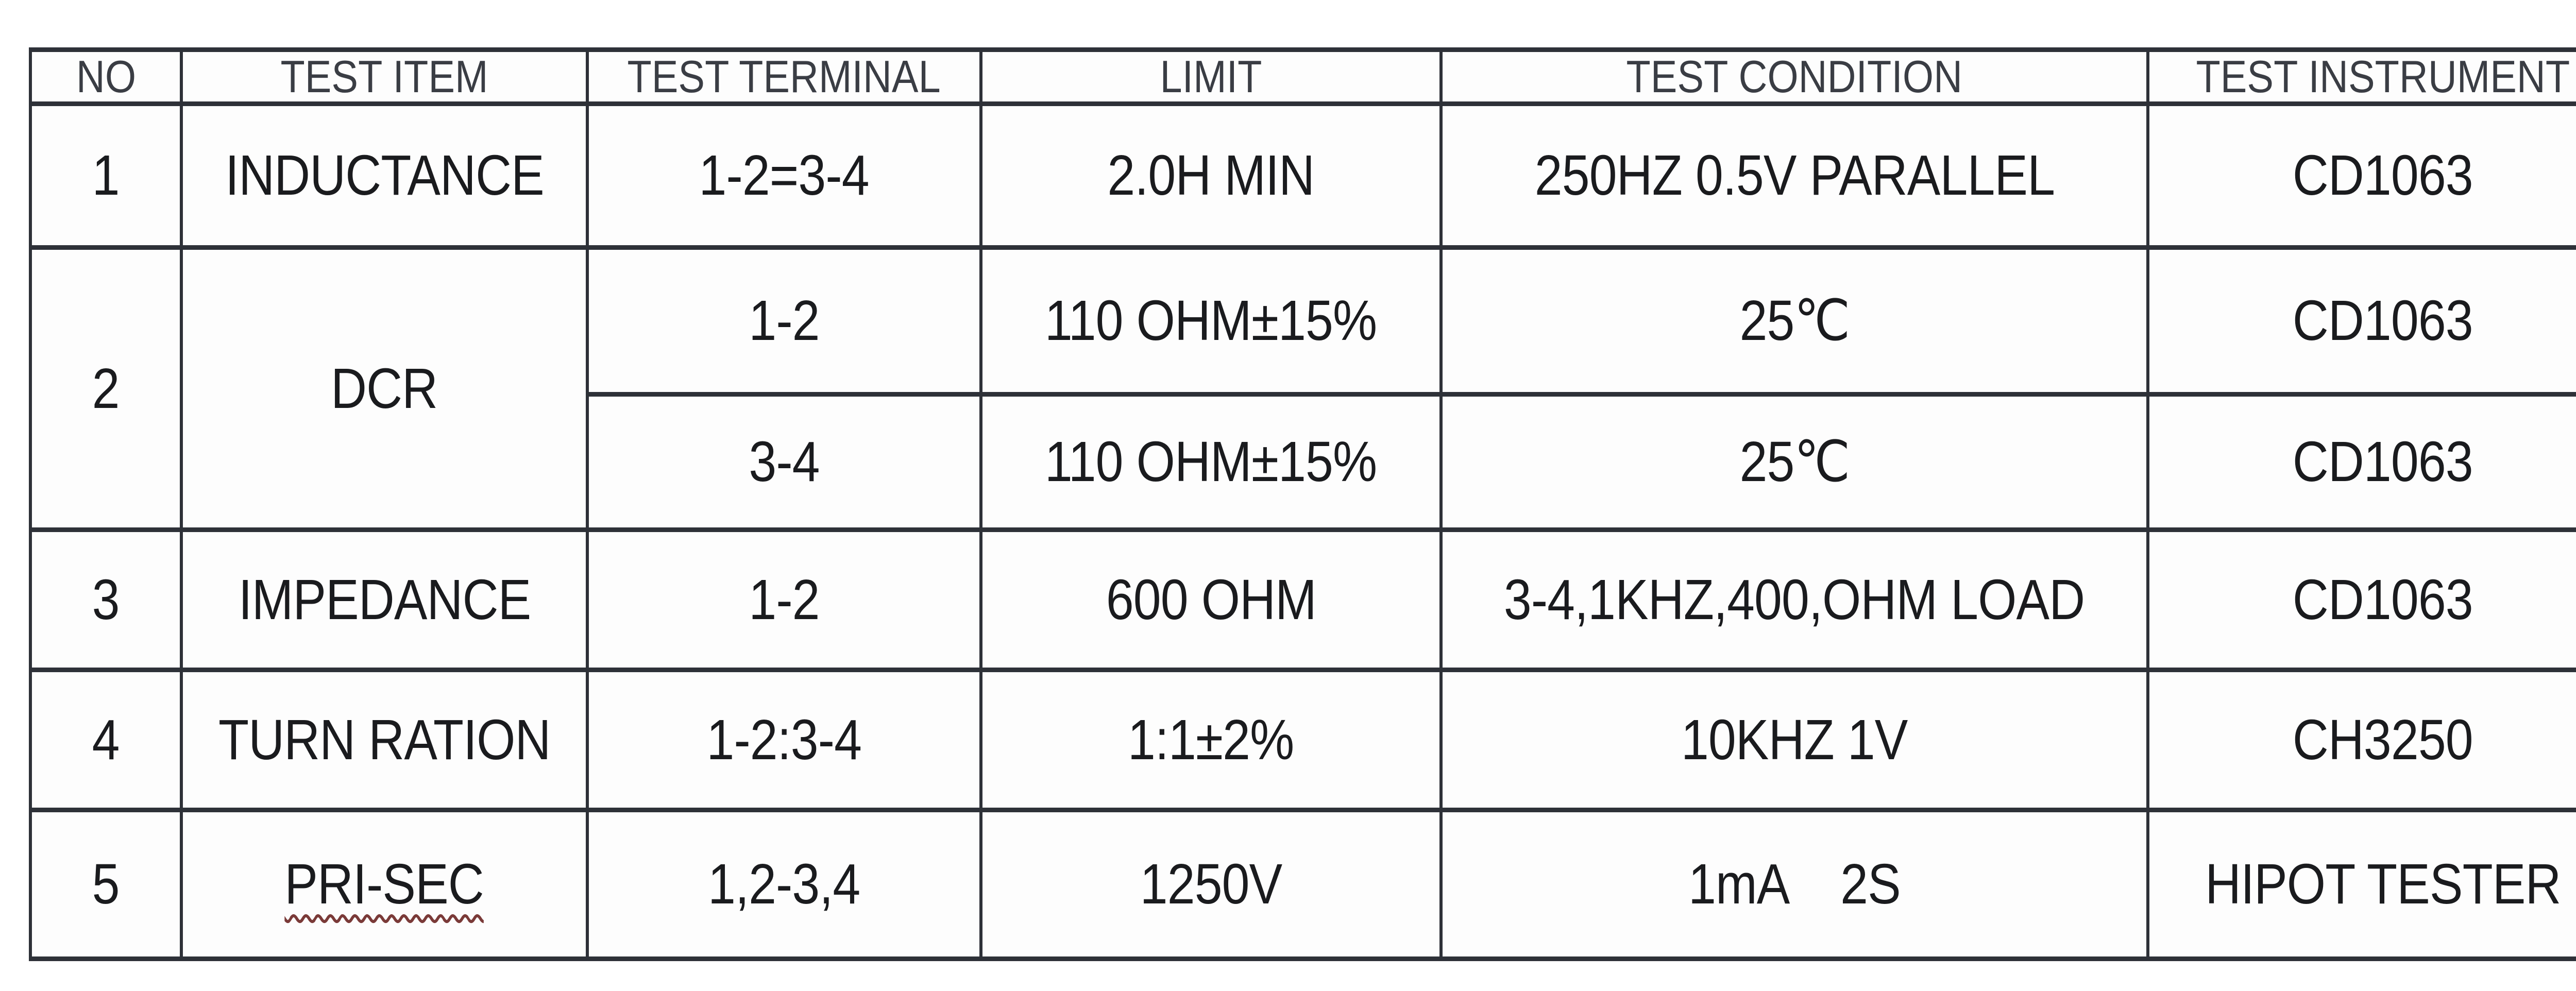 The width and height of the screenshot is (2576, 991). Describe the element at coordinates (384, 740) in the screenshot. I see `cell-test-item: TURN RATION` at that location.